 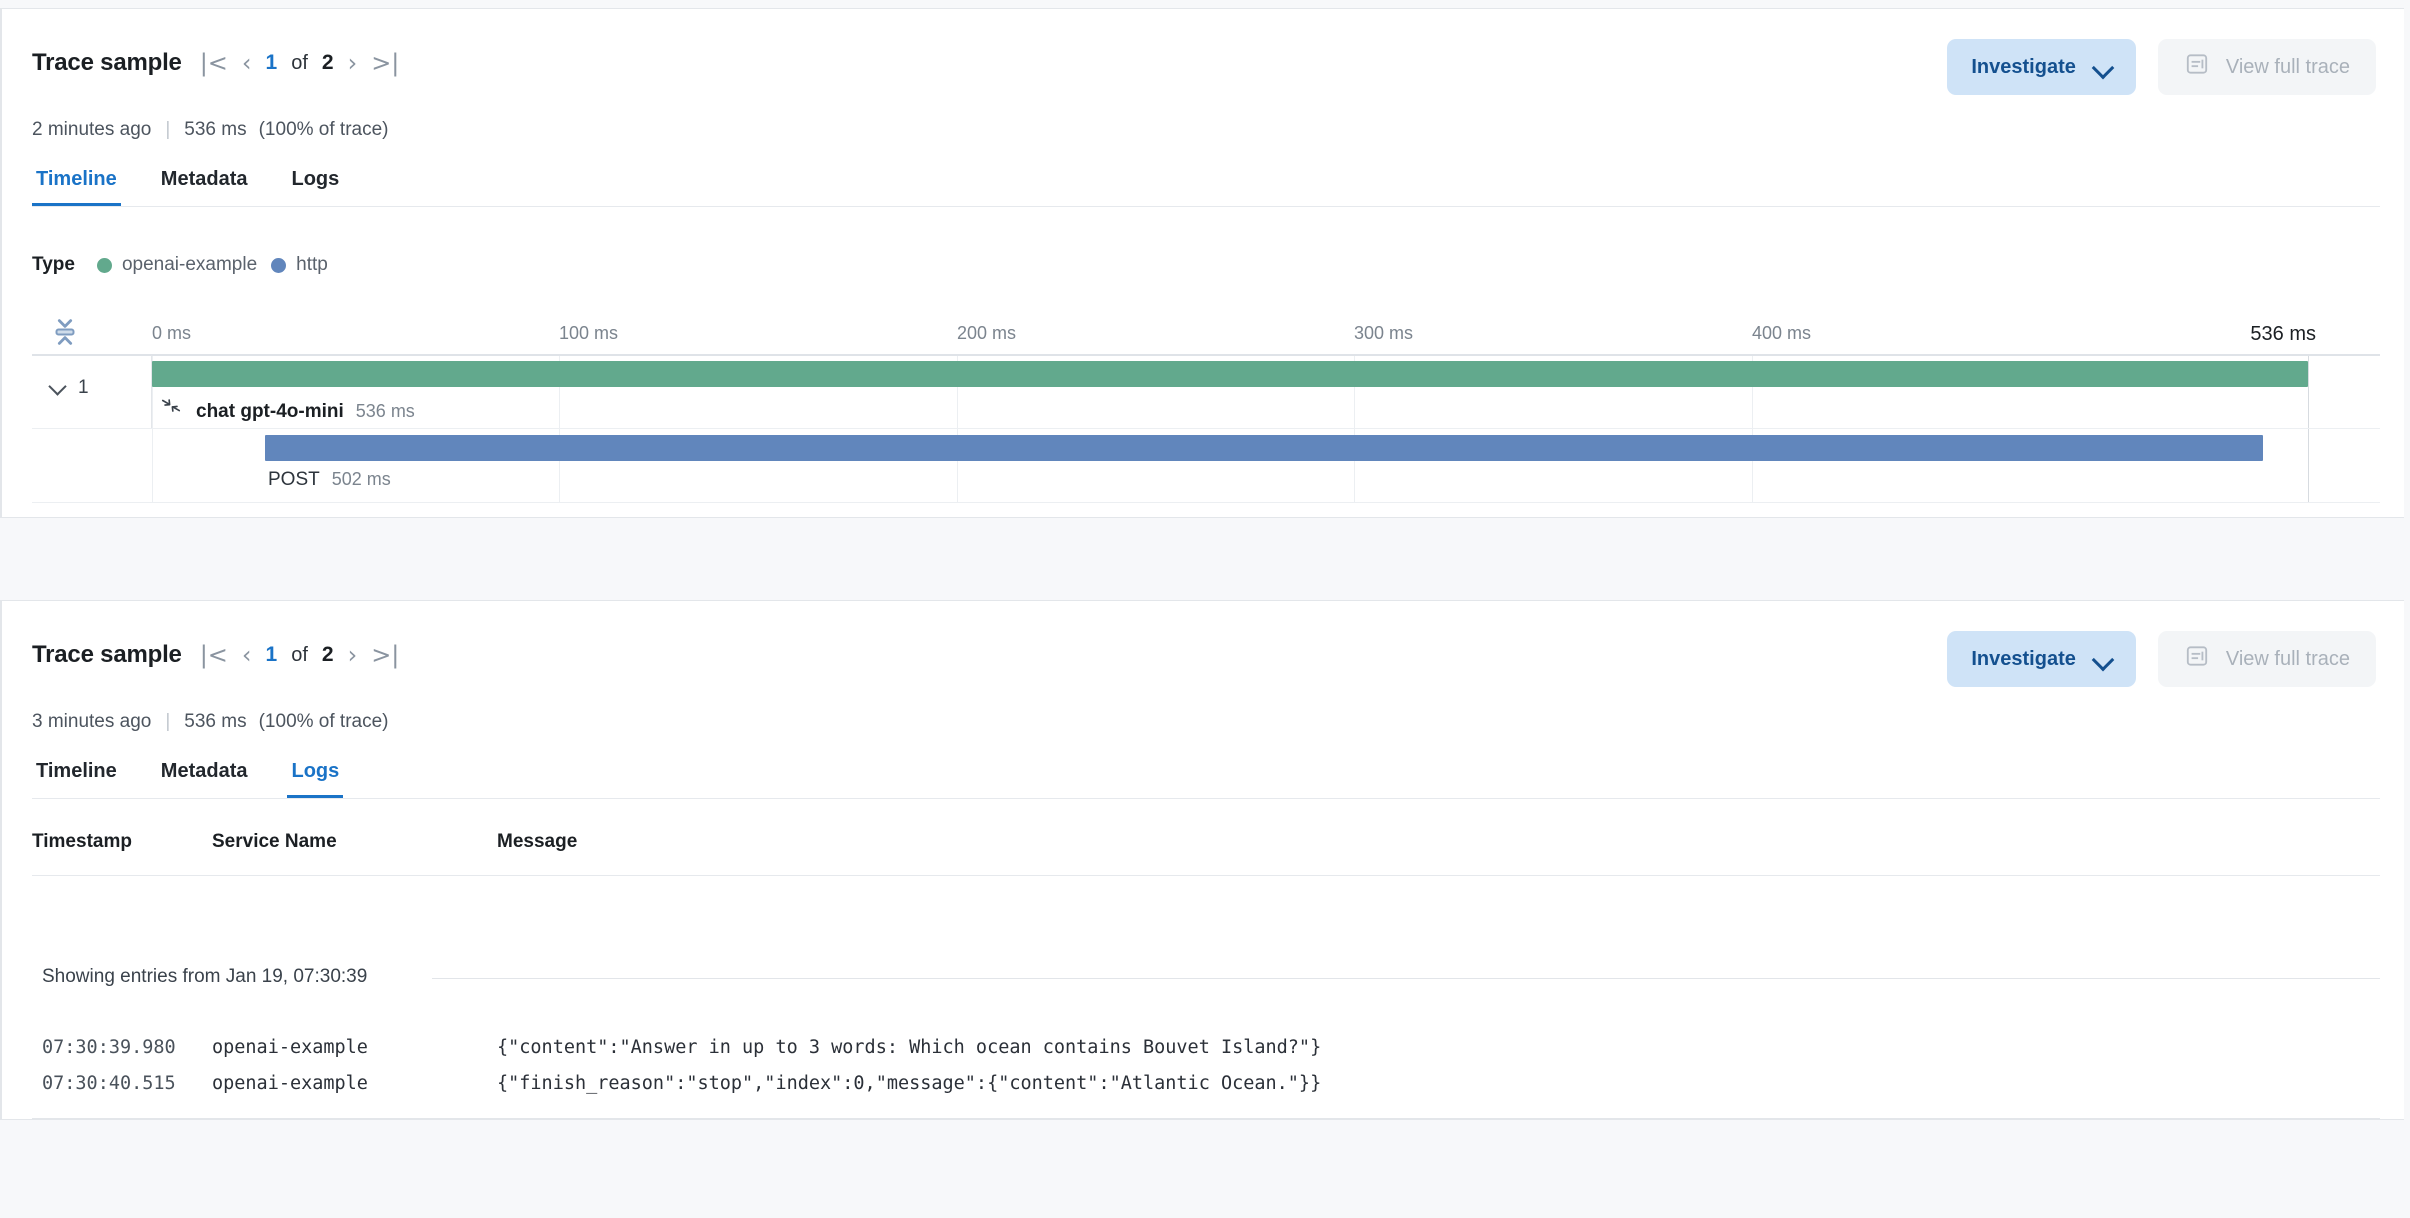 I want to click on axis-tick-2: 200 ms, so click(x=987, y=333).